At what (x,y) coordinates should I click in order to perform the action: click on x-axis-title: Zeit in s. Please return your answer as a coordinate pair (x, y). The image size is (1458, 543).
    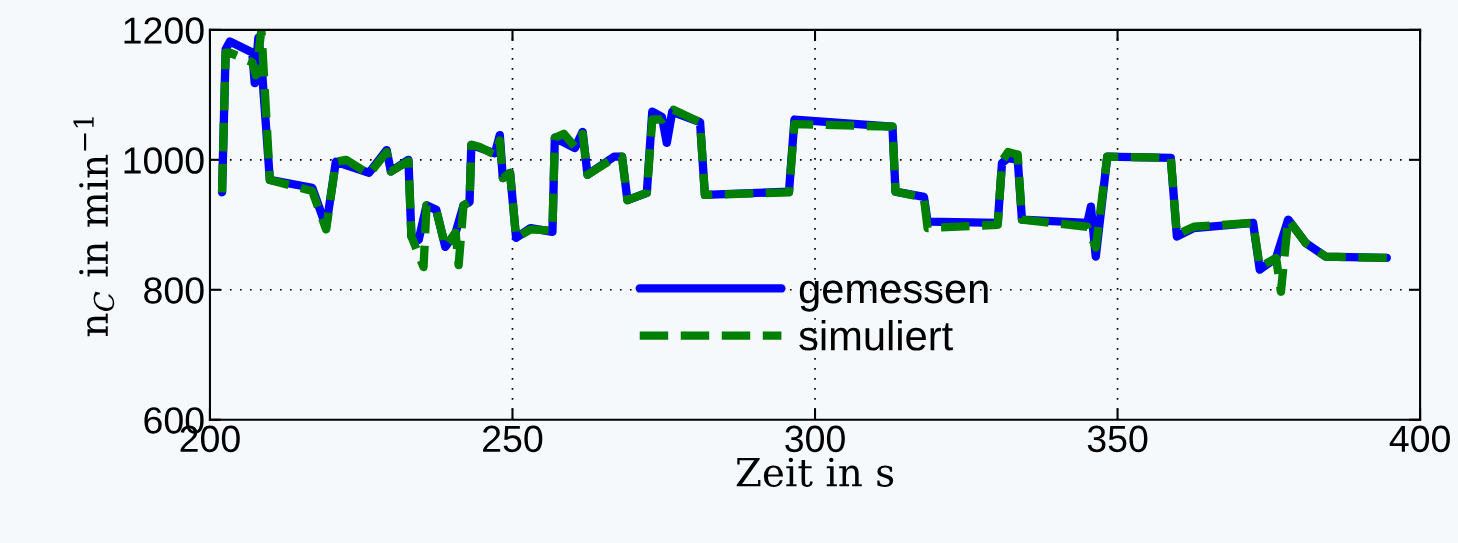
    Looking at the image, I should click on (815, 472).